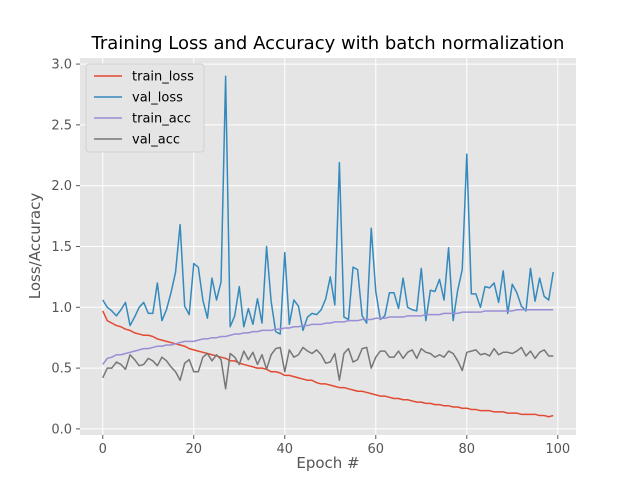  What do you see at coordinates (327, 463) in the screenshot?
I see `x-axis-label: Epoch #` at bounding box center [327, 463].